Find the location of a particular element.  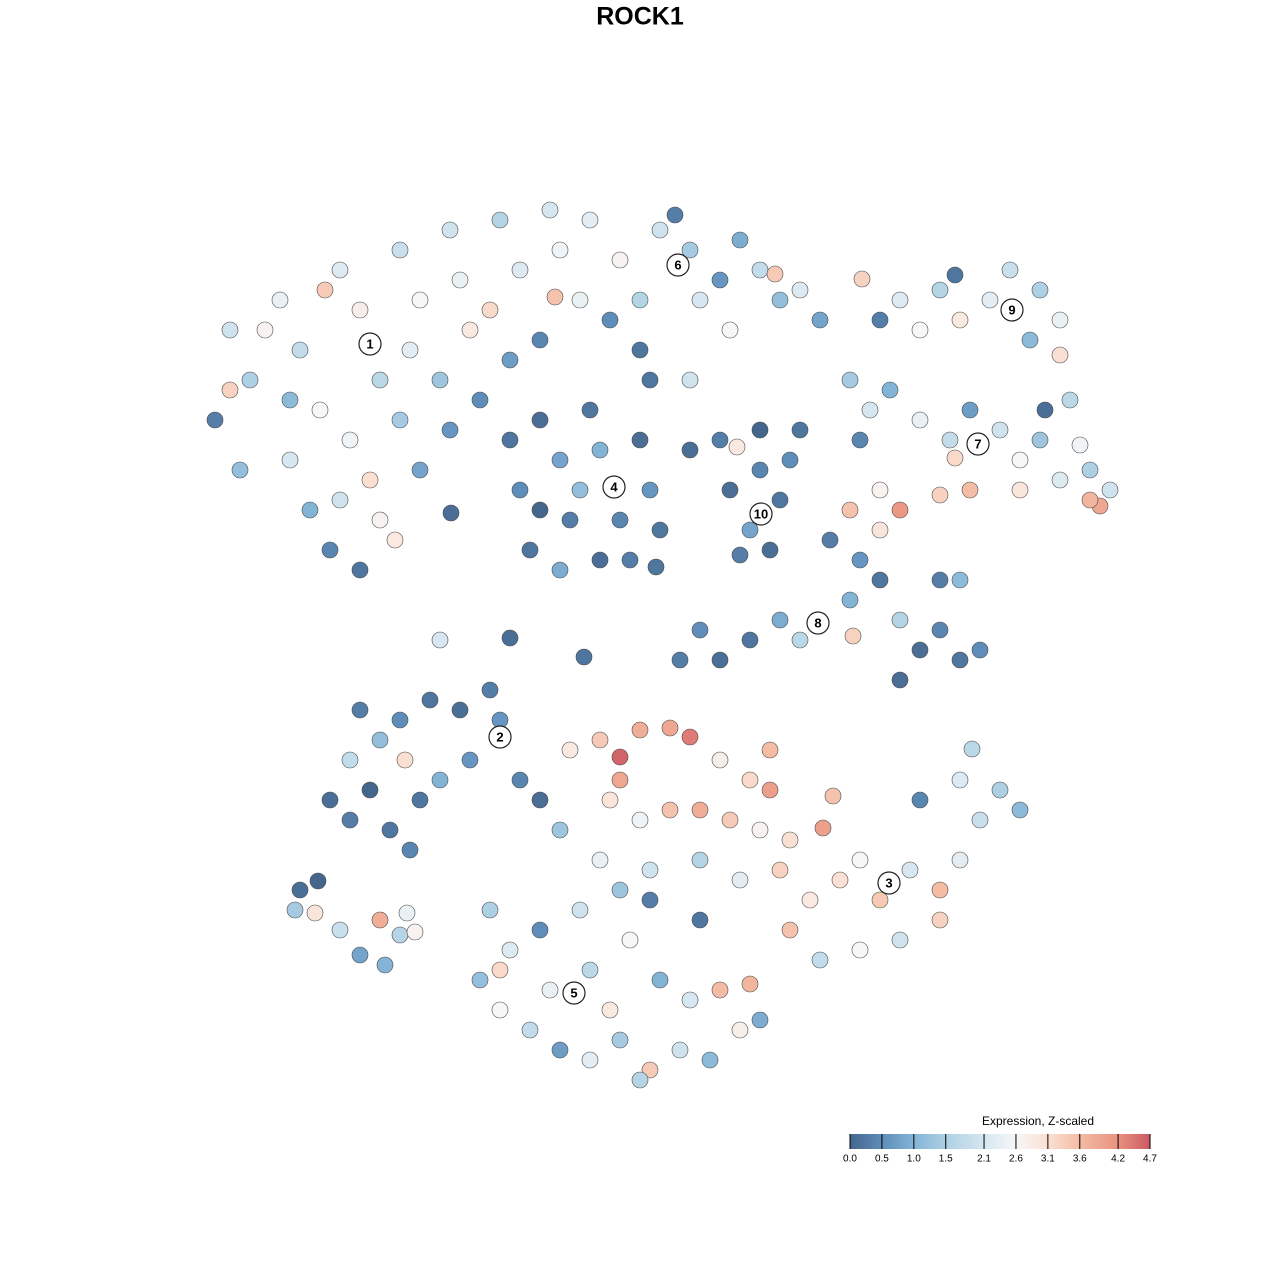

colorbar-tick-label: 4.7 is located at coordinates (1150, 1159).